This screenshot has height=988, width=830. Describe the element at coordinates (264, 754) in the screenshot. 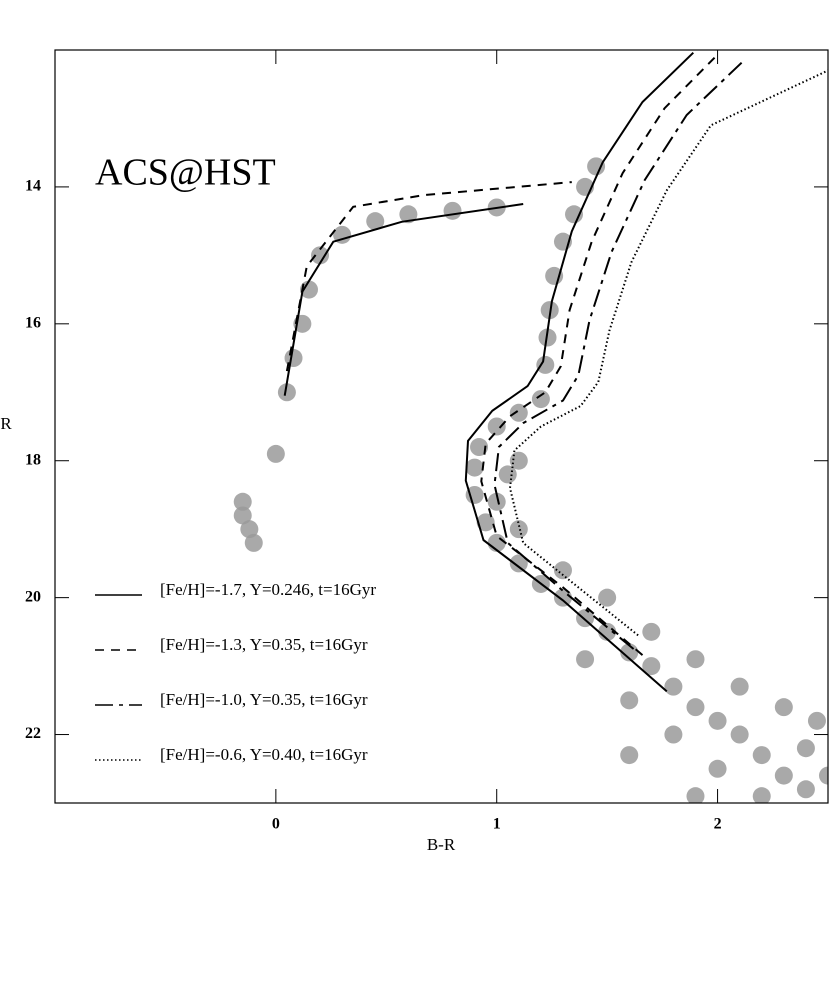

I see `legend-label: [Fe/H]=-0.6, Y=0.40, t=16Gyr` at that location.